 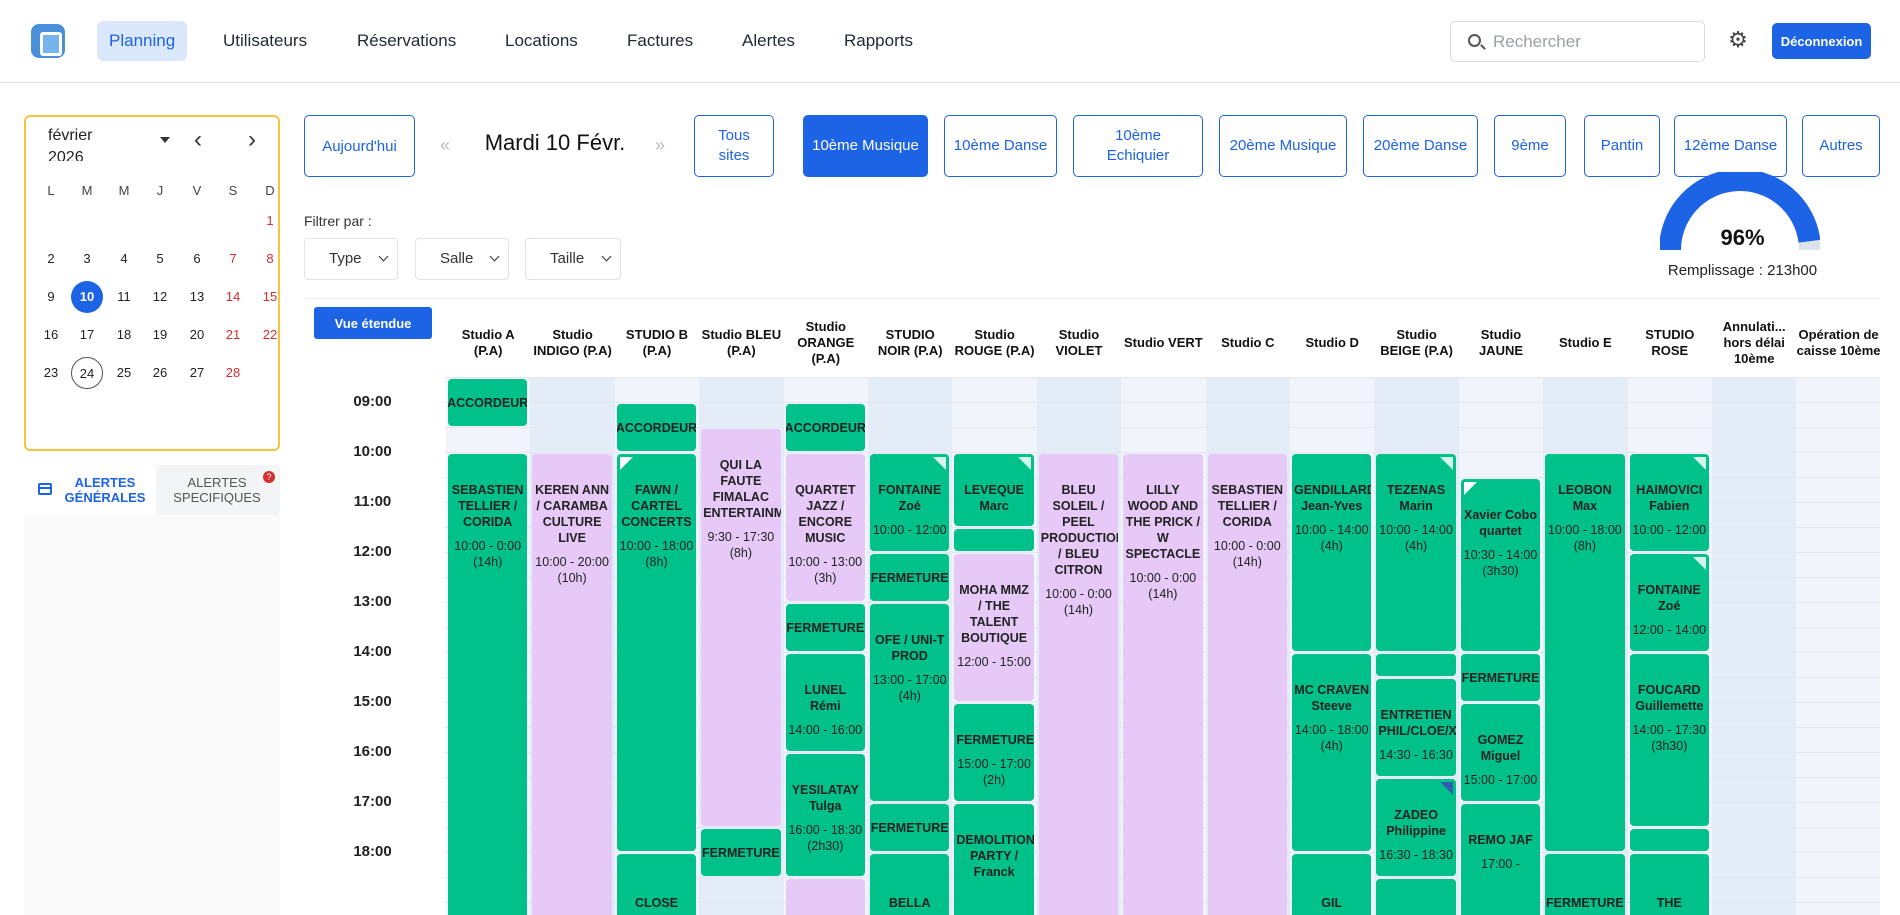 What do you see at coordinates (124, 258) in the screenshot?
I see `calendar-day: 4` at bounding box center [124, 258].